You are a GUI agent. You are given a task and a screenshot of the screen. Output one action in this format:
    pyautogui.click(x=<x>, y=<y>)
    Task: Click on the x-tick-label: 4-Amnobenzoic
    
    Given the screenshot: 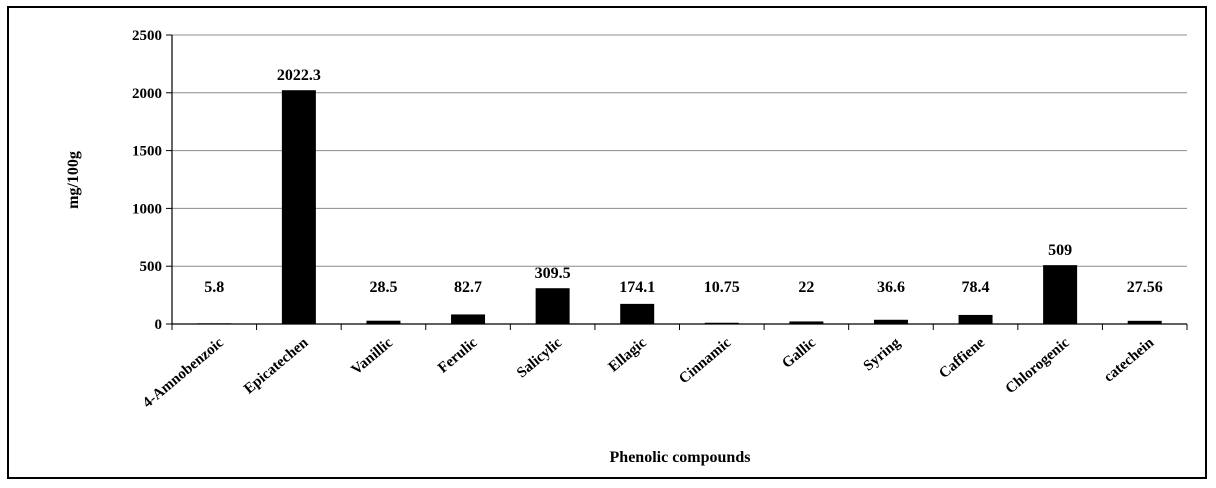 What is the action you would take?
    pyautogui.click(x=183, y=373)
    